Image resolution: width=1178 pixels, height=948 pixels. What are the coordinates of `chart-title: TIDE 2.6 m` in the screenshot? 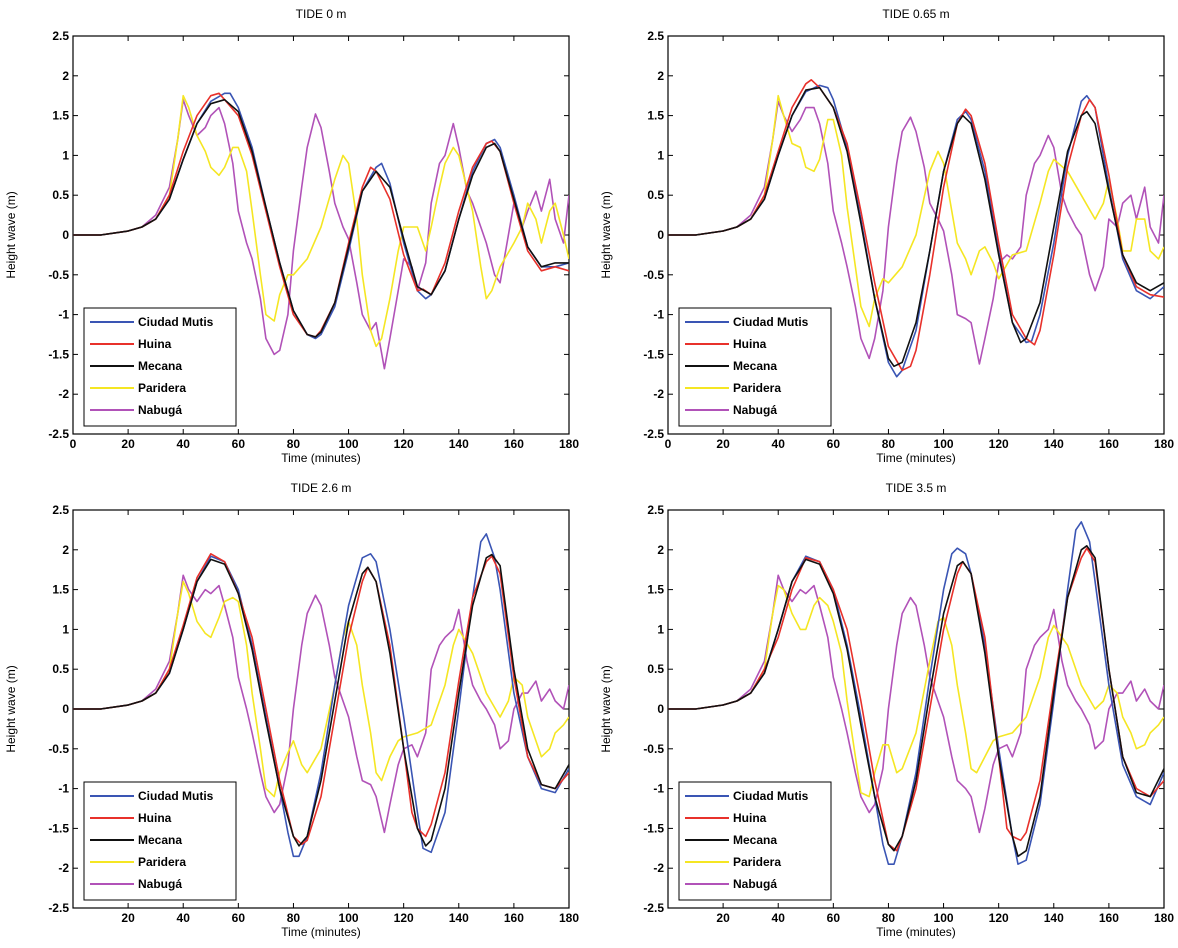 It's located at (321, 488).